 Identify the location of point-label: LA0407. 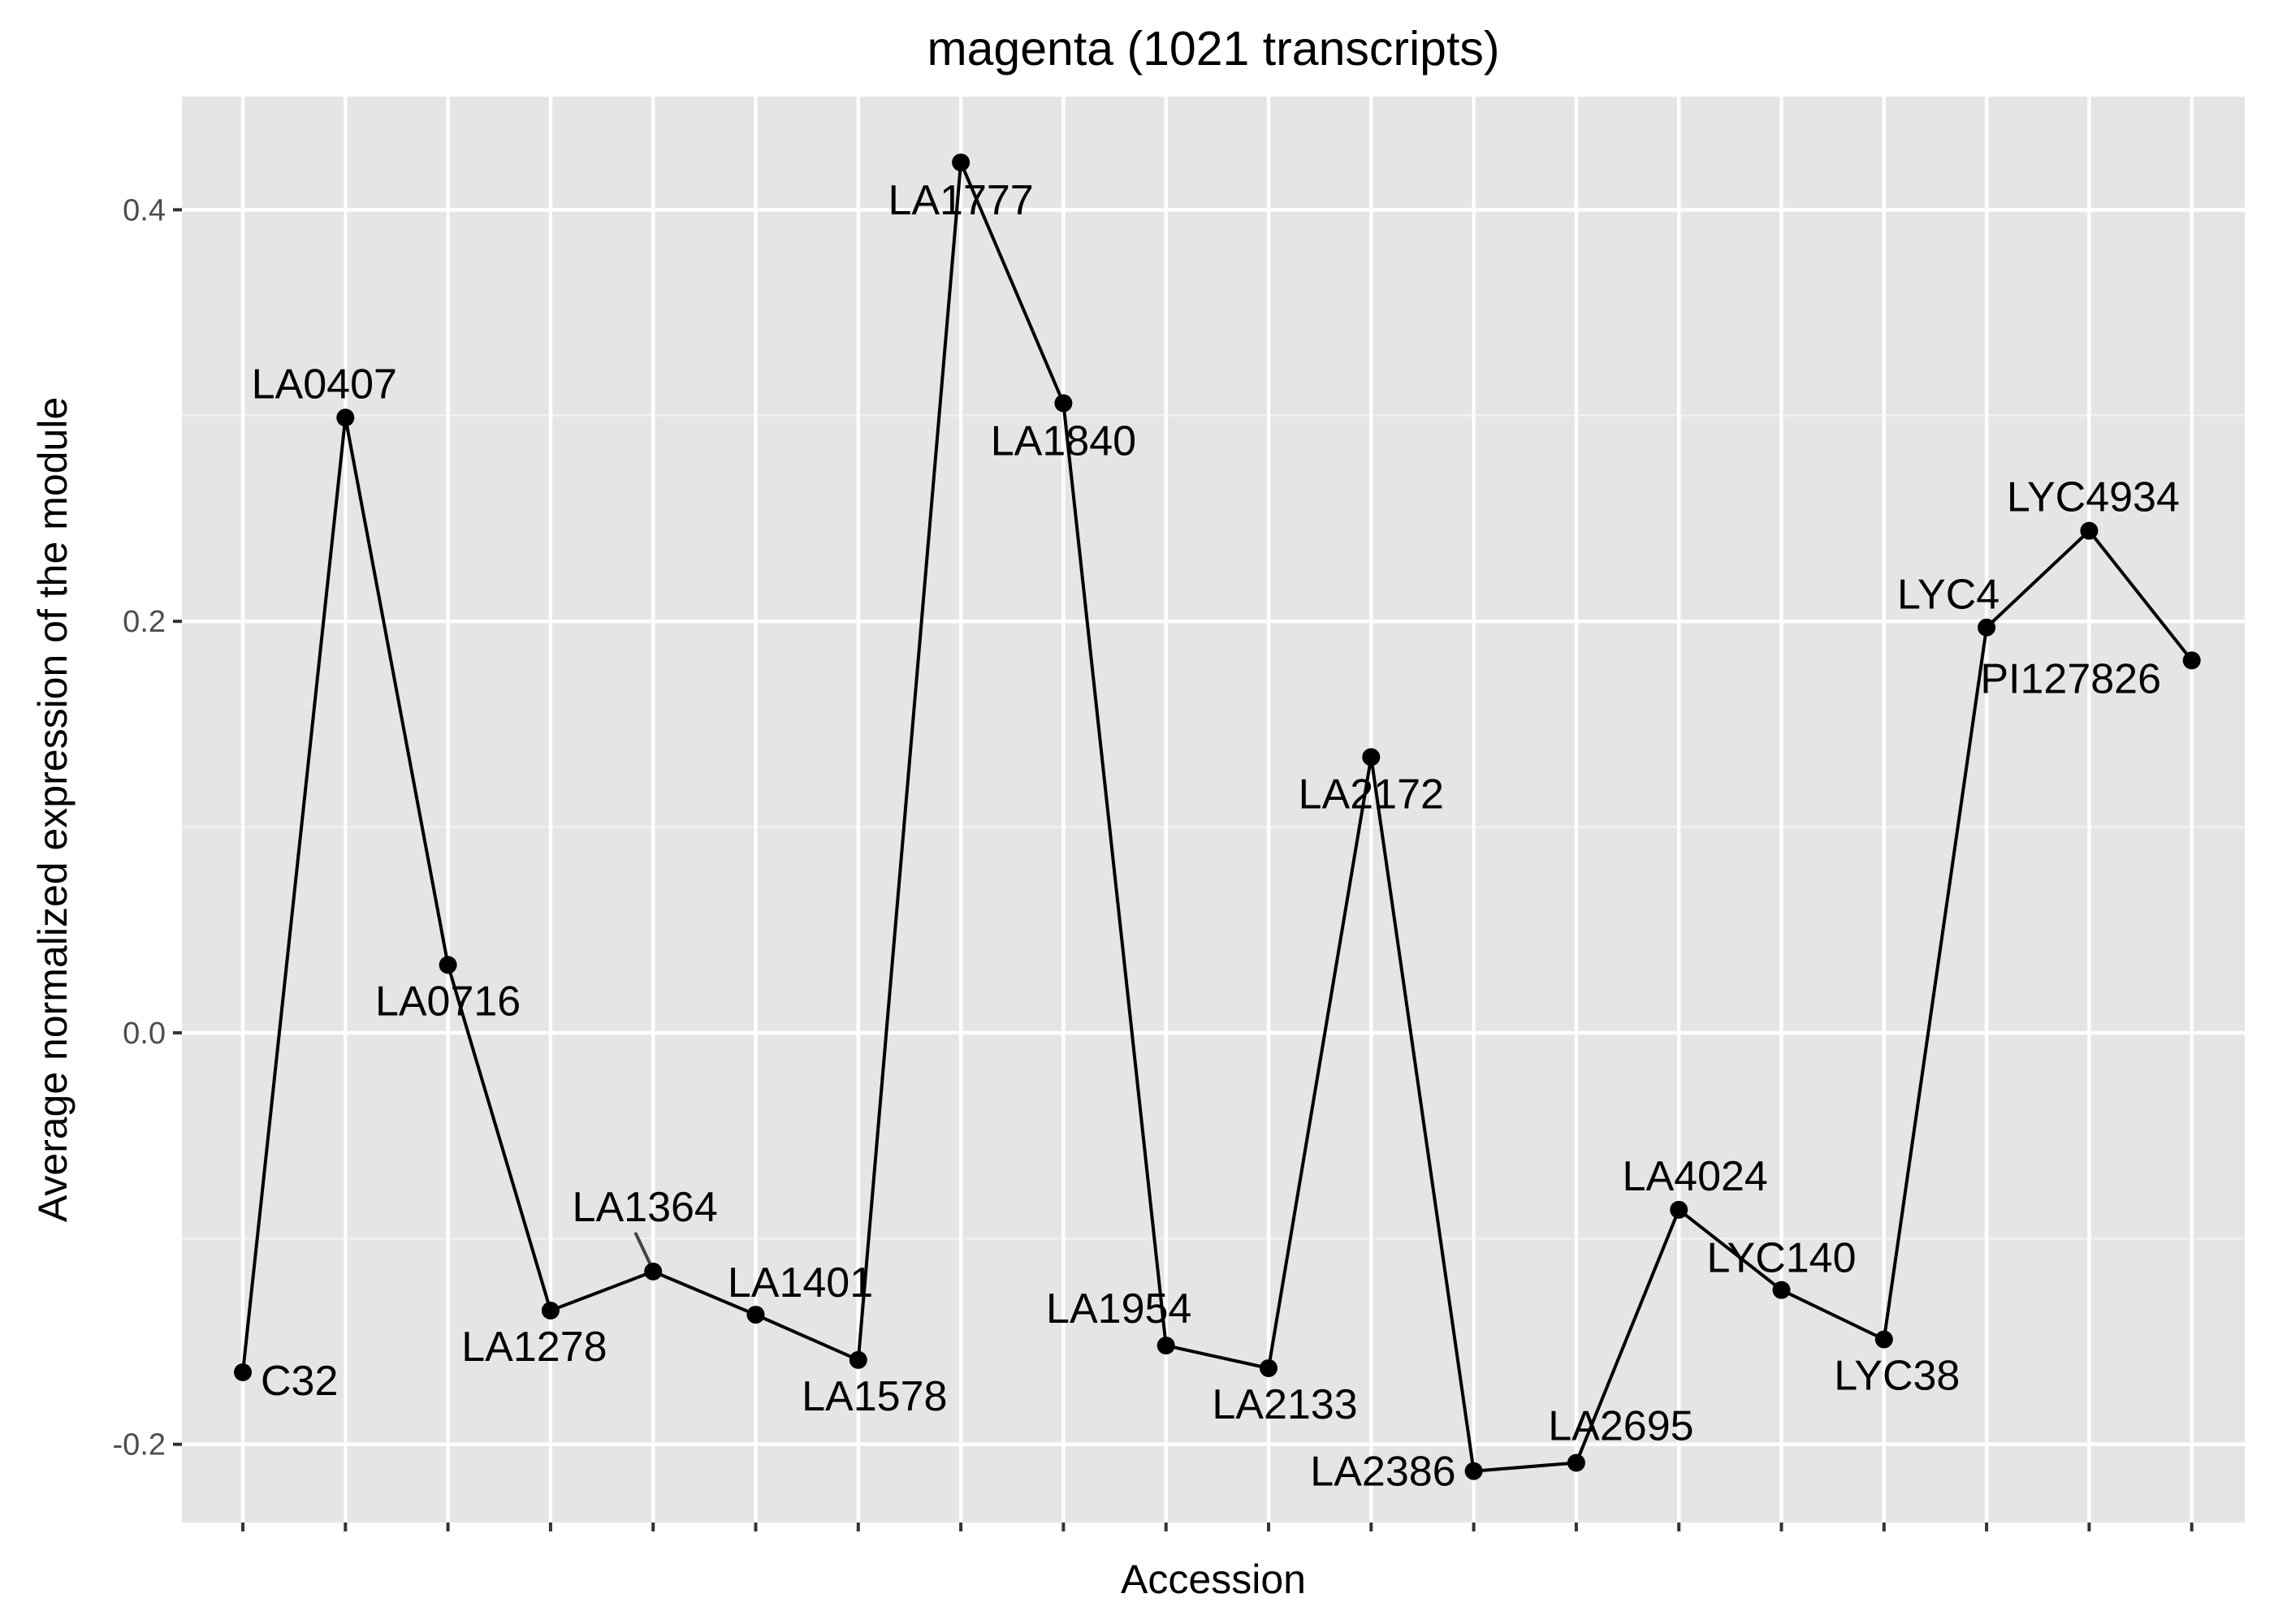
(324, 384).